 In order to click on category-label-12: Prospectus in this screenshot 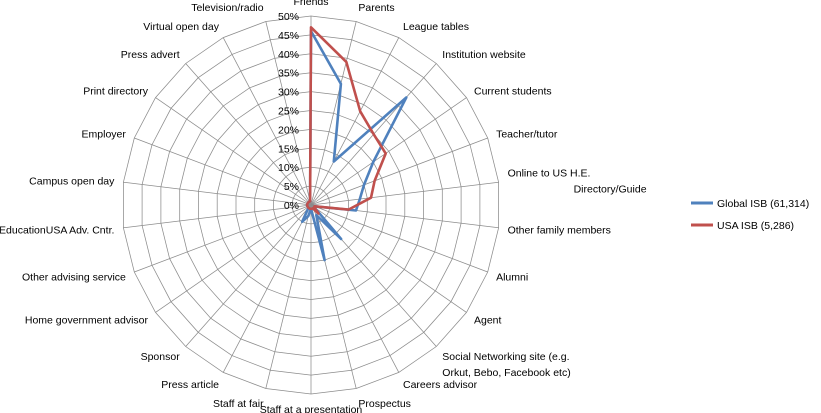, I will do `click(384, 404)`.